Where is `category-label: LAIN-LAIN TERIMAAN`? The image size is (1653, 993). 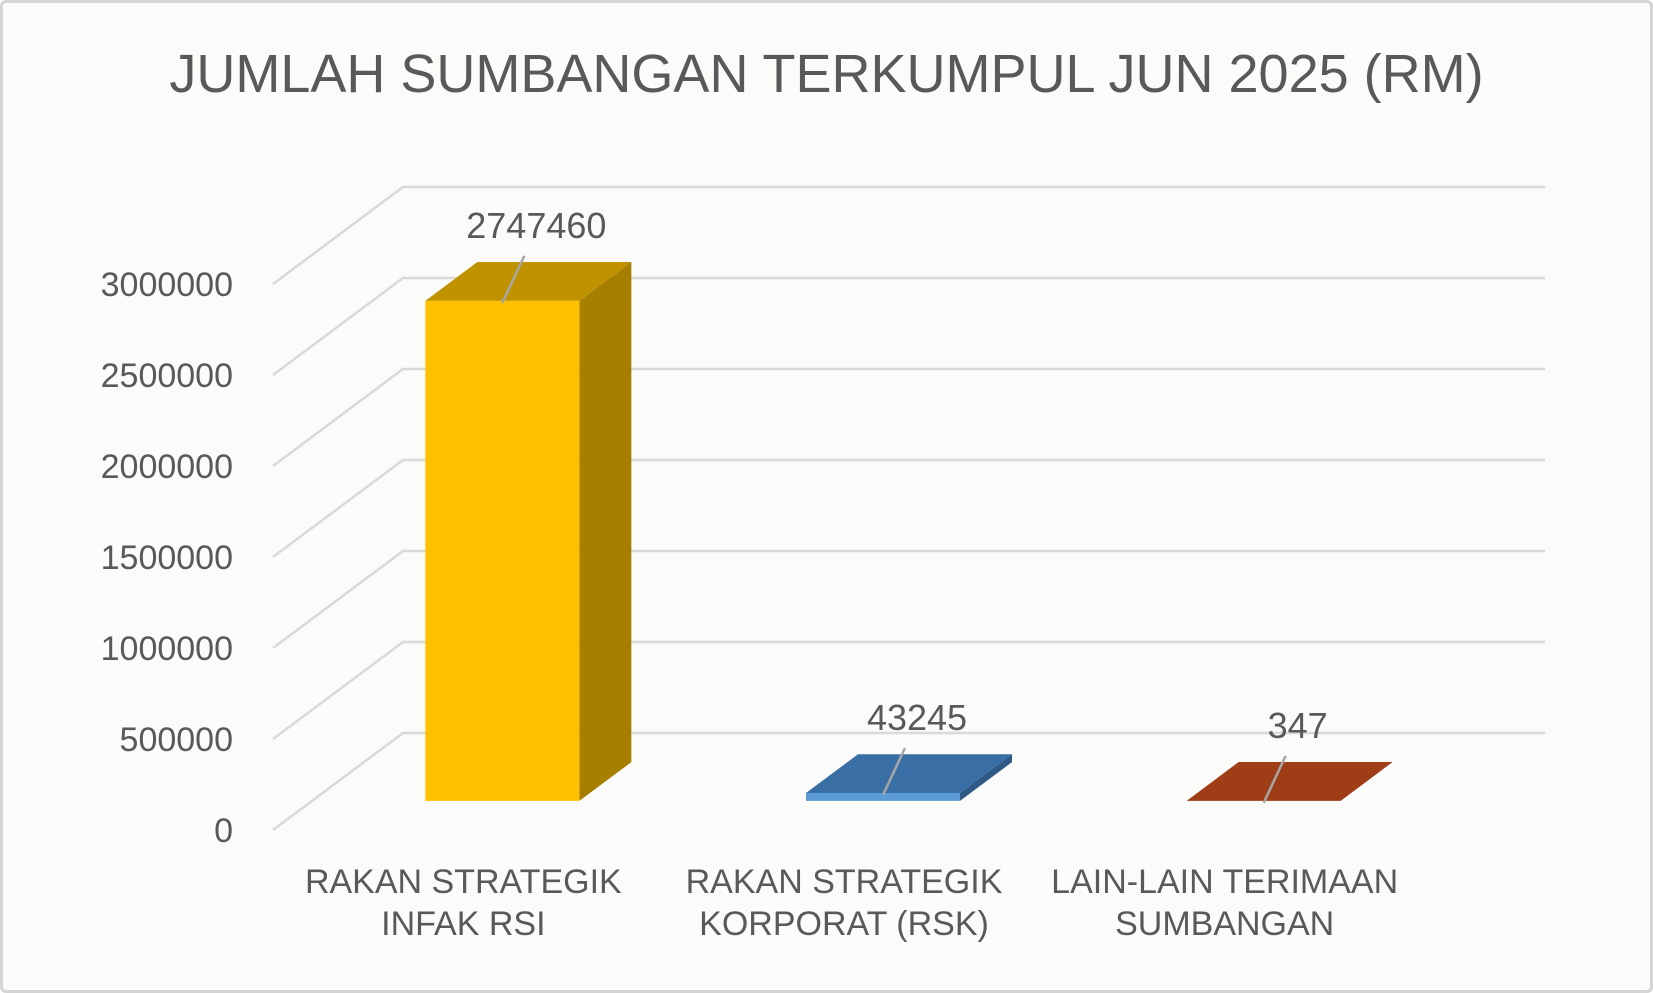
category-label: LAIN-LAIN TERIMAAN is located at coordinates (1224, 882).